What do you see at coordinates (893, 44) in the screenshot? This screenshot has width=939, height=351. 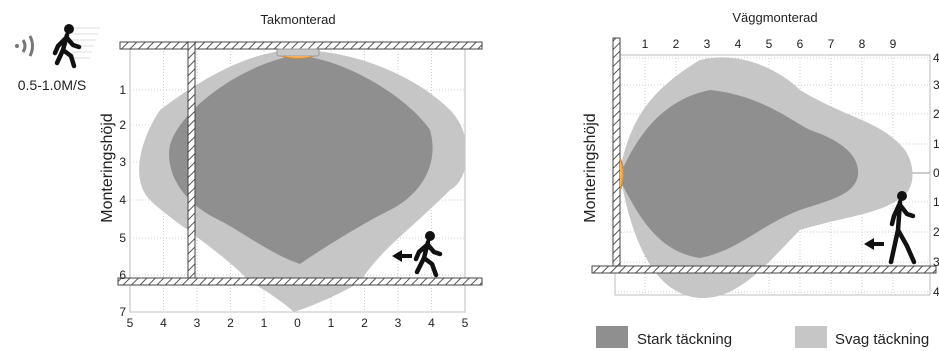 I see `x-tick-label: 9` at bounding box center [893, 44].